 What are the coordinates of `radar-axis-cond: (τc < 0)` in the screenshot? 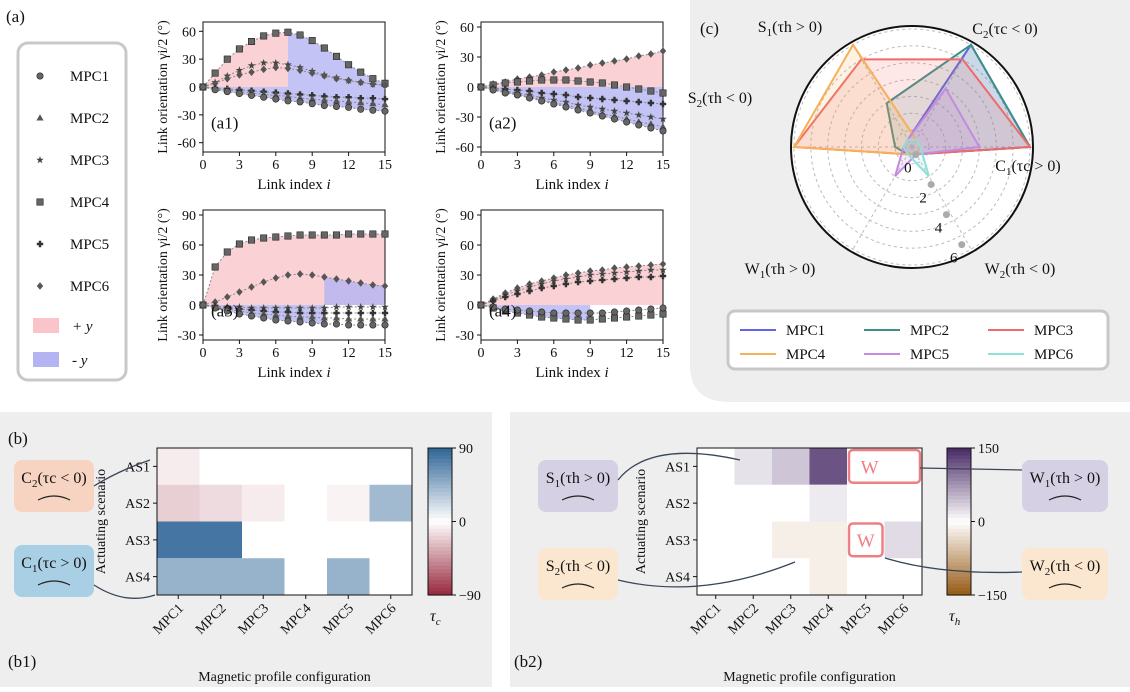 It's located at (1012, 29).